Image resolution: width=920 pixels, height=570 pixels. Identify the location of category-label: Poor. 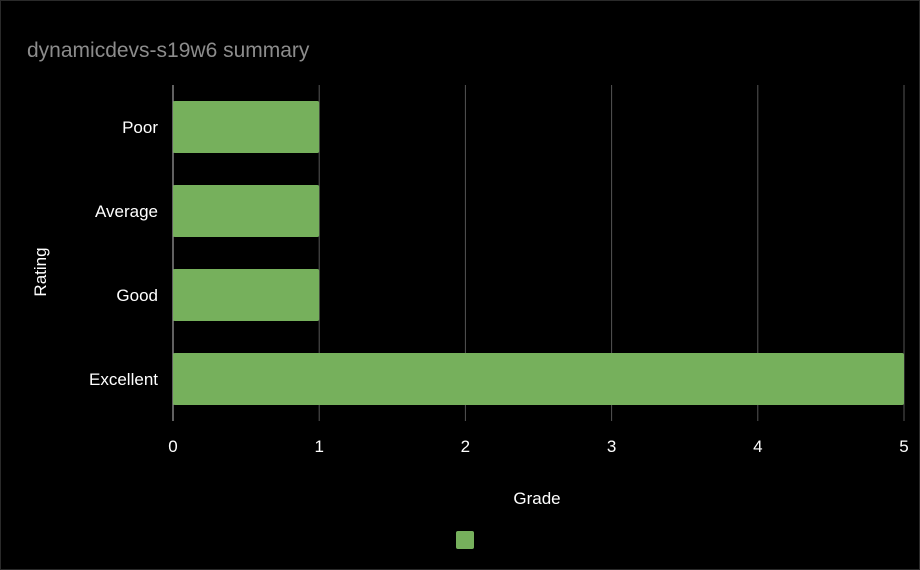
(140, 127).